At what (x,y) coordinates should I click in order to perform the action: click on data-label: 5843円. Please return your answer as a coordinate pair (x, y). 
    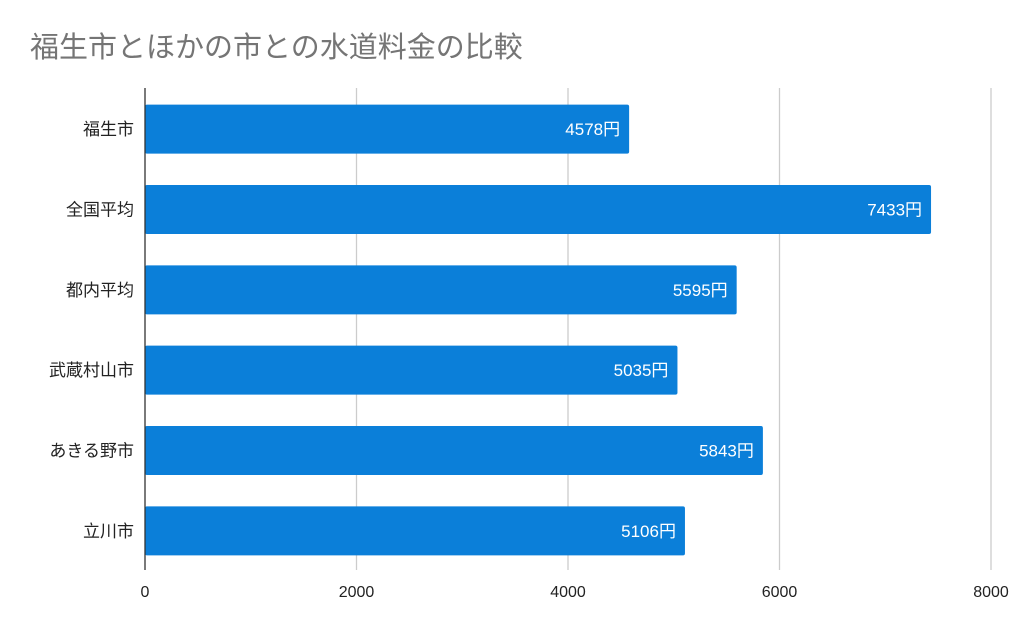
    Looking at the image, I should click on (726, 451).